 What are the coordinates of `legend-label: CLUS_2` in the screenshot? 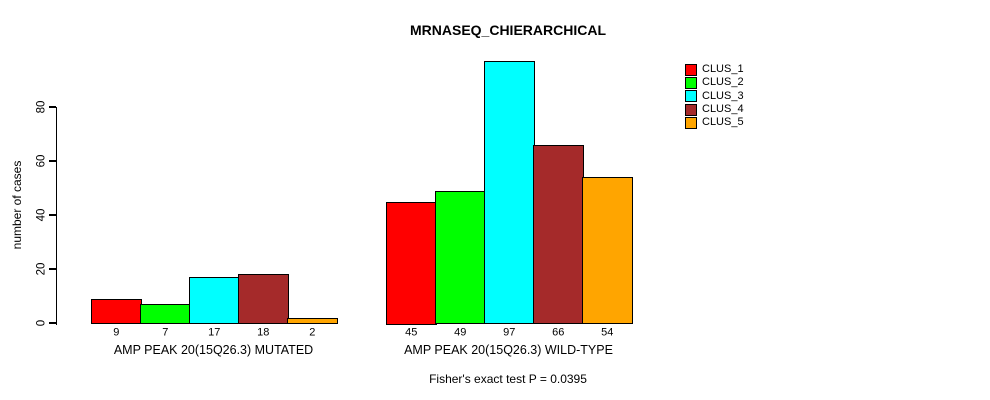 It's located at (723, 82).